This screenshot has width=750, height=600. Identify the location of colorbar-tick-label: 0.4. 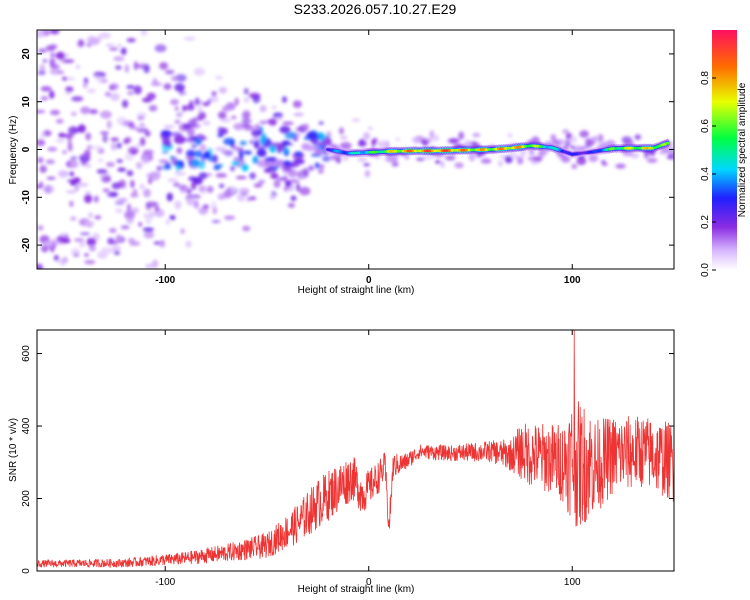
(705, 174).